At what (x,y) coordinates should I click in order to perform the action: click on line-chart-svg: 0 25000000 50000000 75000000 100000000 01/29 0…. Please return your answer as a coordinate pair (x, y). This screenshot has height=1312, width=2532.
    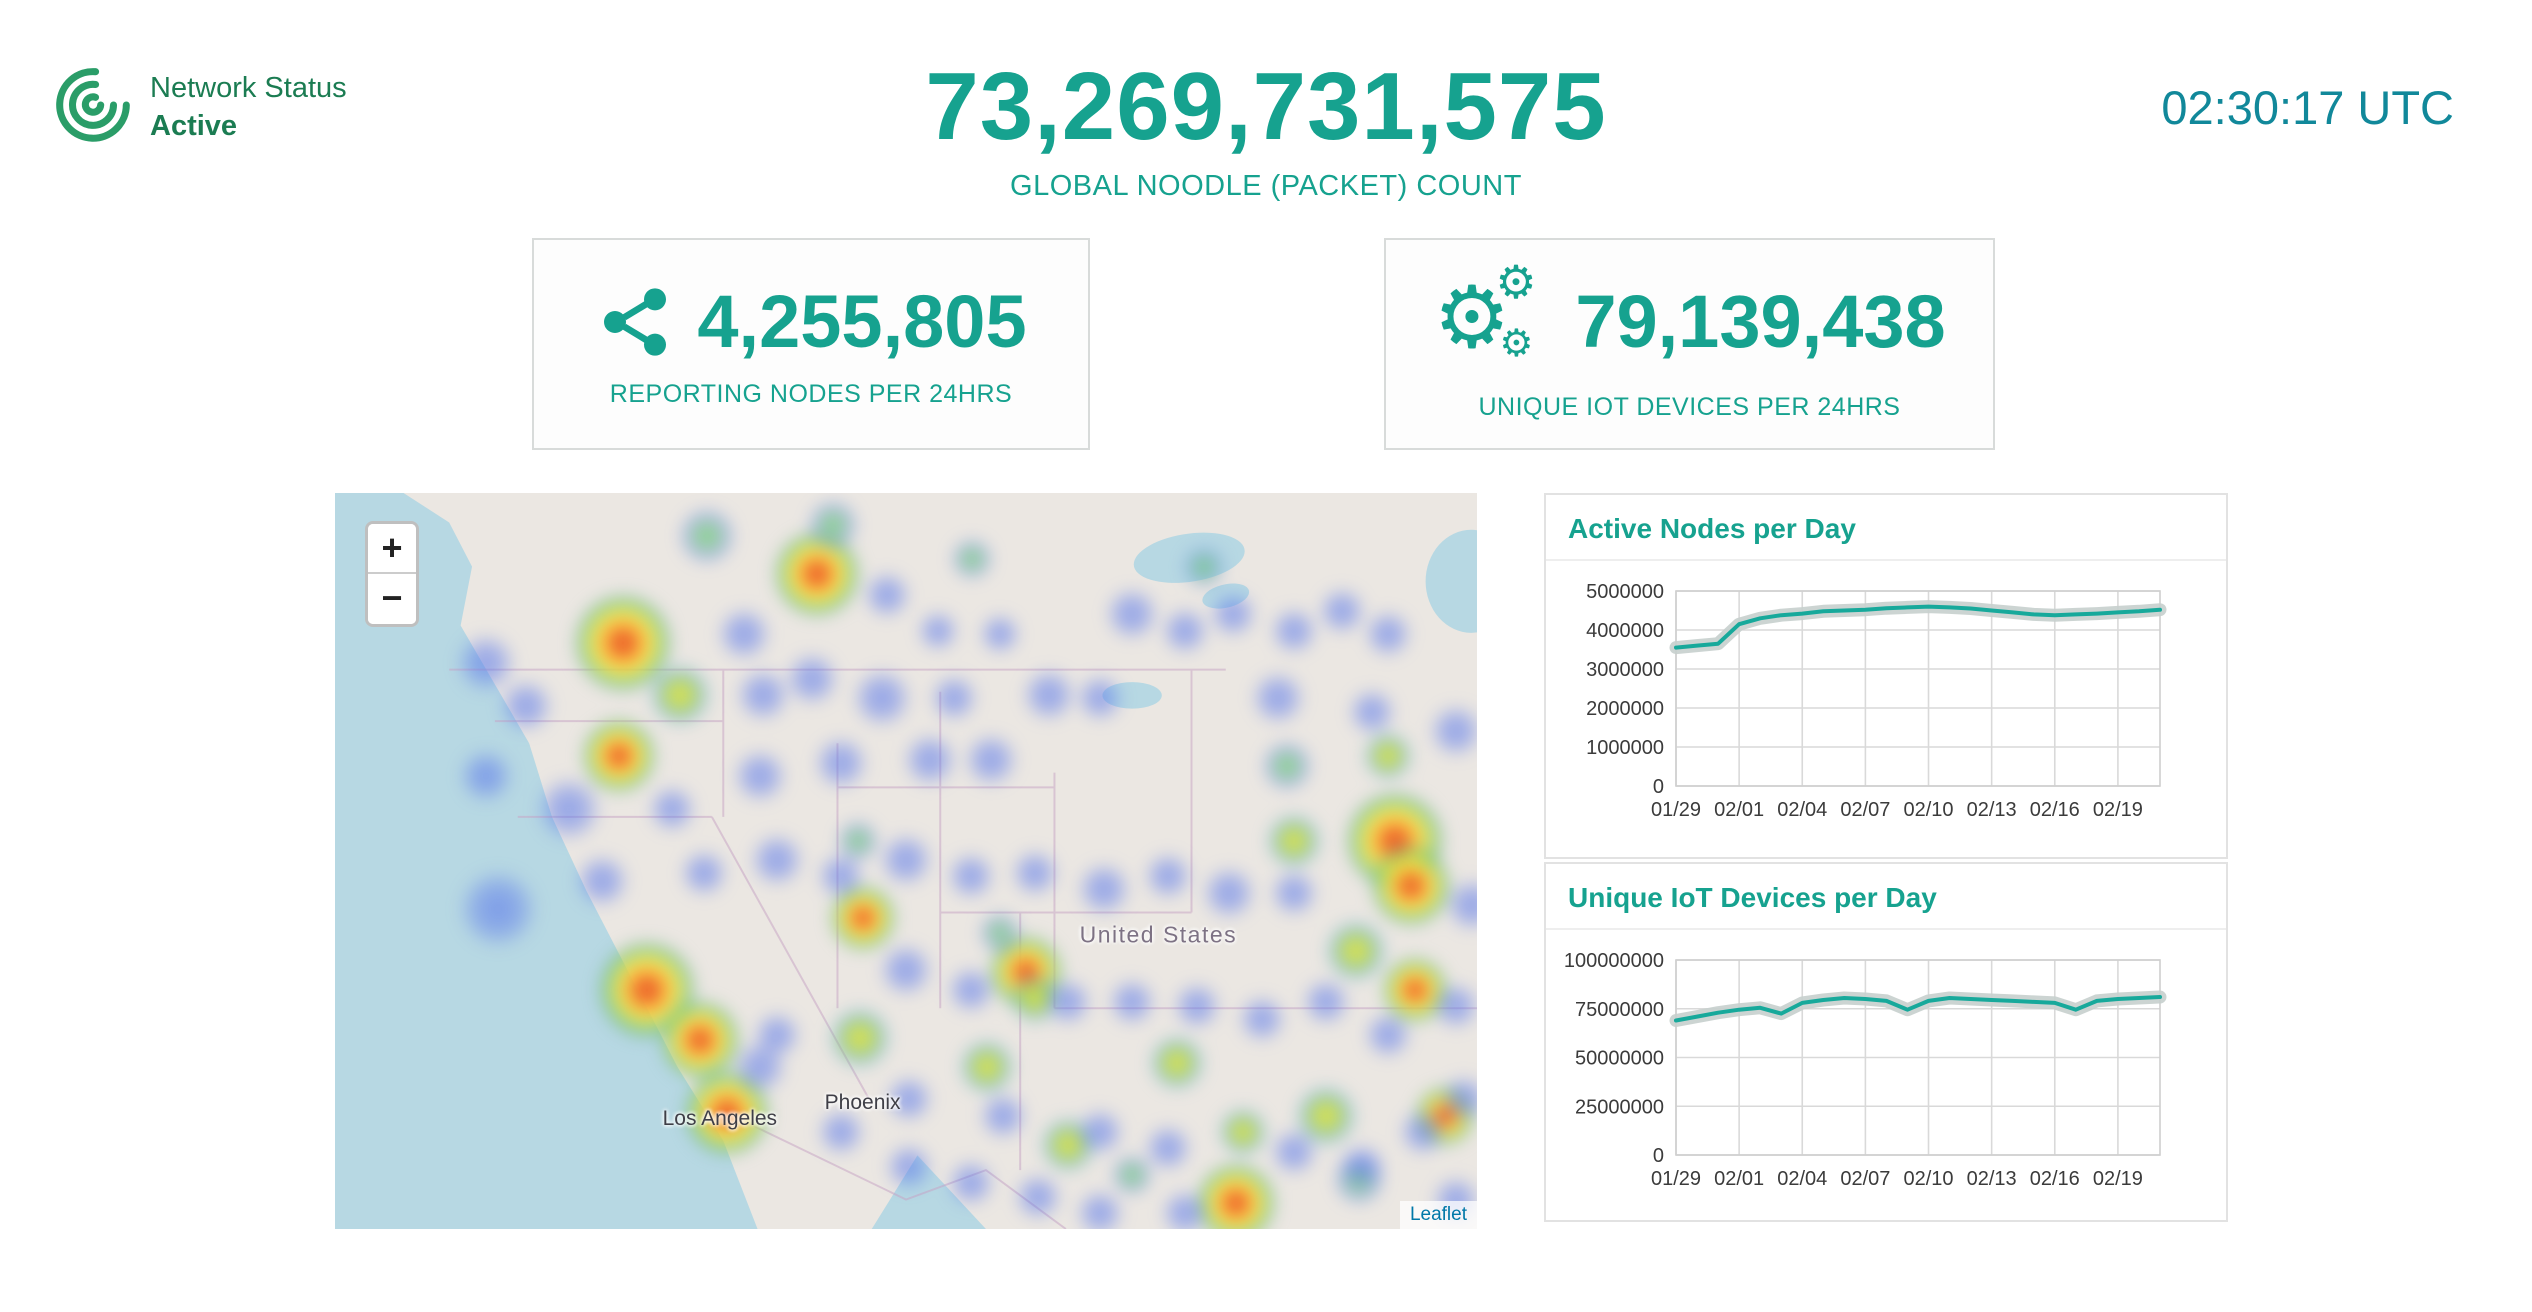
    Looking at the image, I should click on (1865, 1070).